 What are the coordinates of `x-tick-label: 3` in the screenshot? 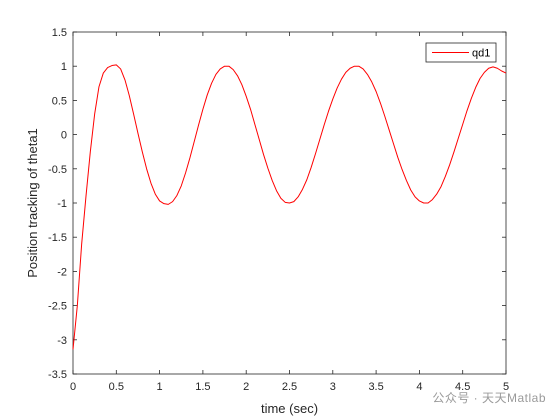 It's located at (333, 387).